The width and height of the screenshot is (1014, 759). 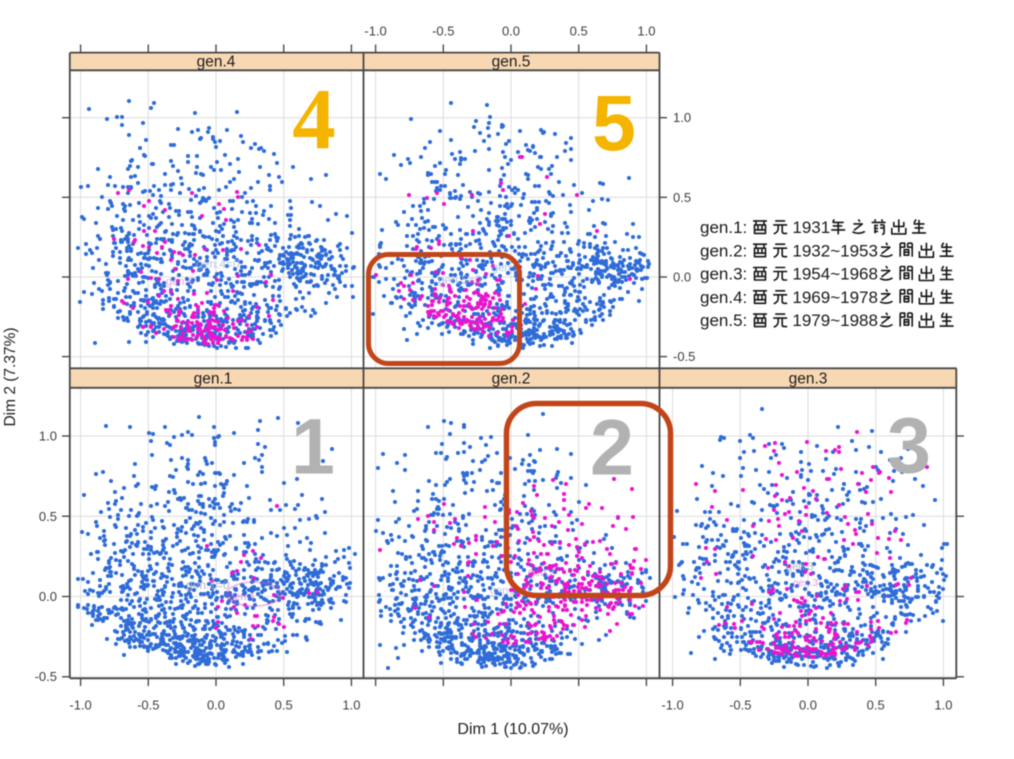 I want to click on svg-text: 1931, so click(x=811, y=227).